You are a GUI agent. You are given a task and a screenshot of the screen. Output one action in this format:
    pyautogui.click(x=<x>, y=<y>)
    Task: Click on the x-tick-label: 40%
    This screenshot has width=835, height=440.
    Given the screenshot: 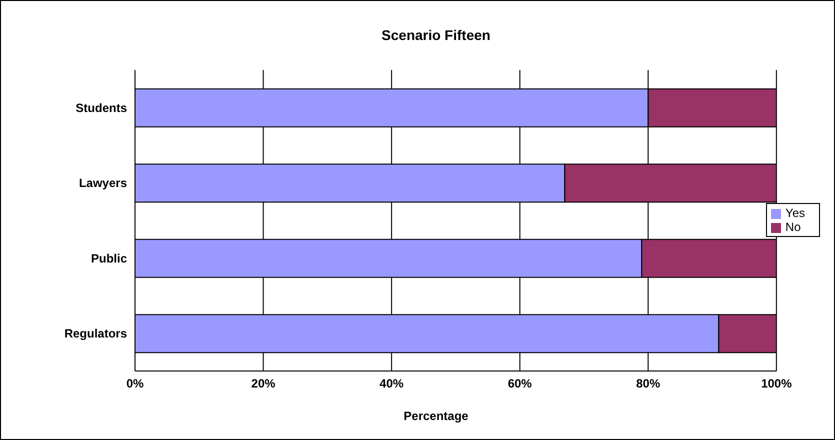 What is the action you would take?
    pyautogui.click(x=392, y=383)
    